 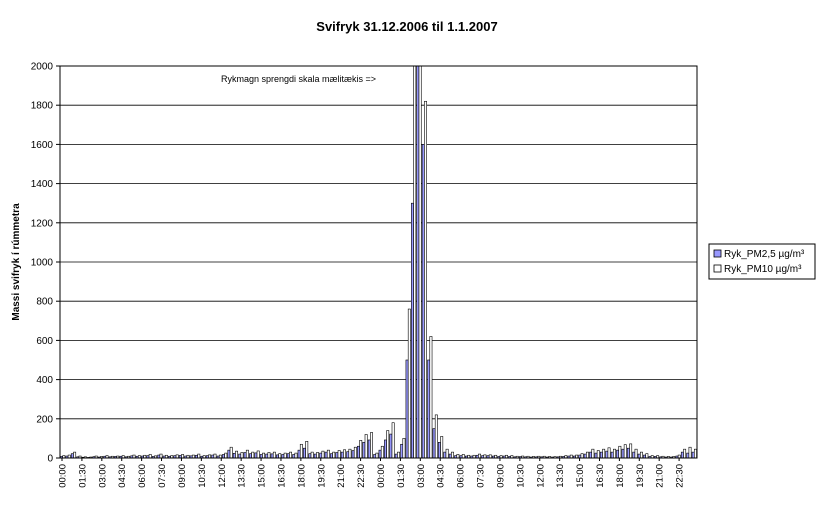 I want to click on x-tick-label: 00:00, so click(x=63, y=476).